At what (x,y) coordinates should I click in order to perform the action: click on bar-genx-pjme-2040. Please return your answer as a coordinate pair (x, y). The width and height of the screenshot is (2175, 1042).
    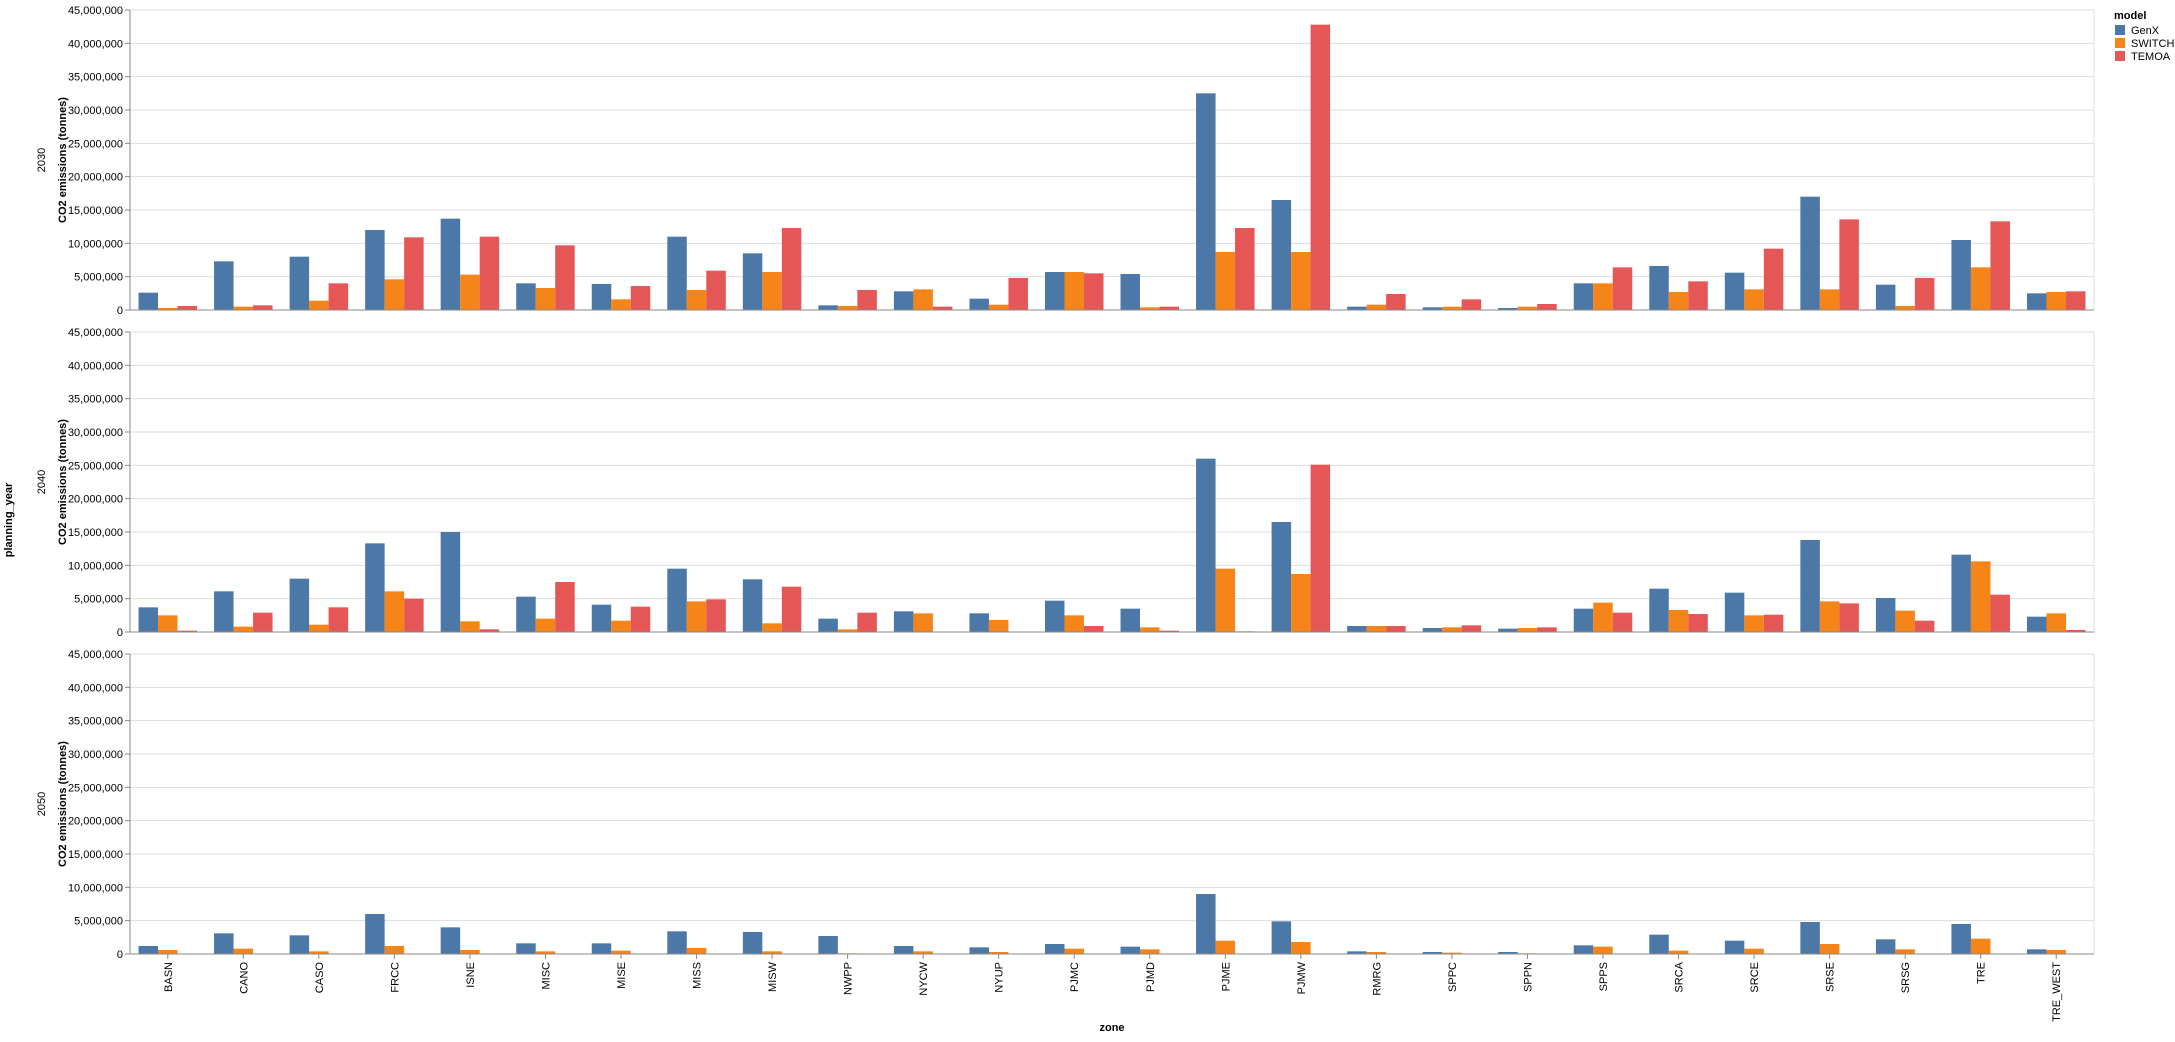
    Looking at the image, I should click on (1206, 545).